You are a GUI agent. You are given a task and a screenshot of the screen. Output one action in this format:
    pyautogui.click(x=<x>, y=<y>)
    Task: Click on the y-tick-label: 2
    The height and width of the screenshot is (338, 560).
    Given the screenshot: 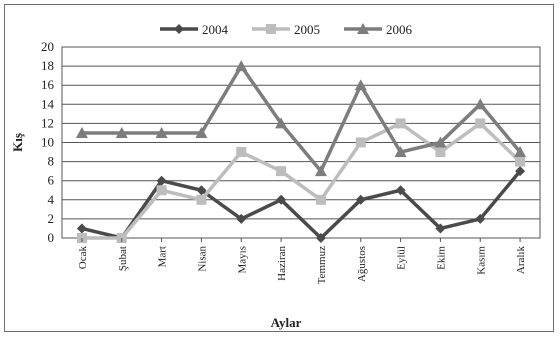 What is the action you would take?
    pyautogui.click(x=51, y=218)
    